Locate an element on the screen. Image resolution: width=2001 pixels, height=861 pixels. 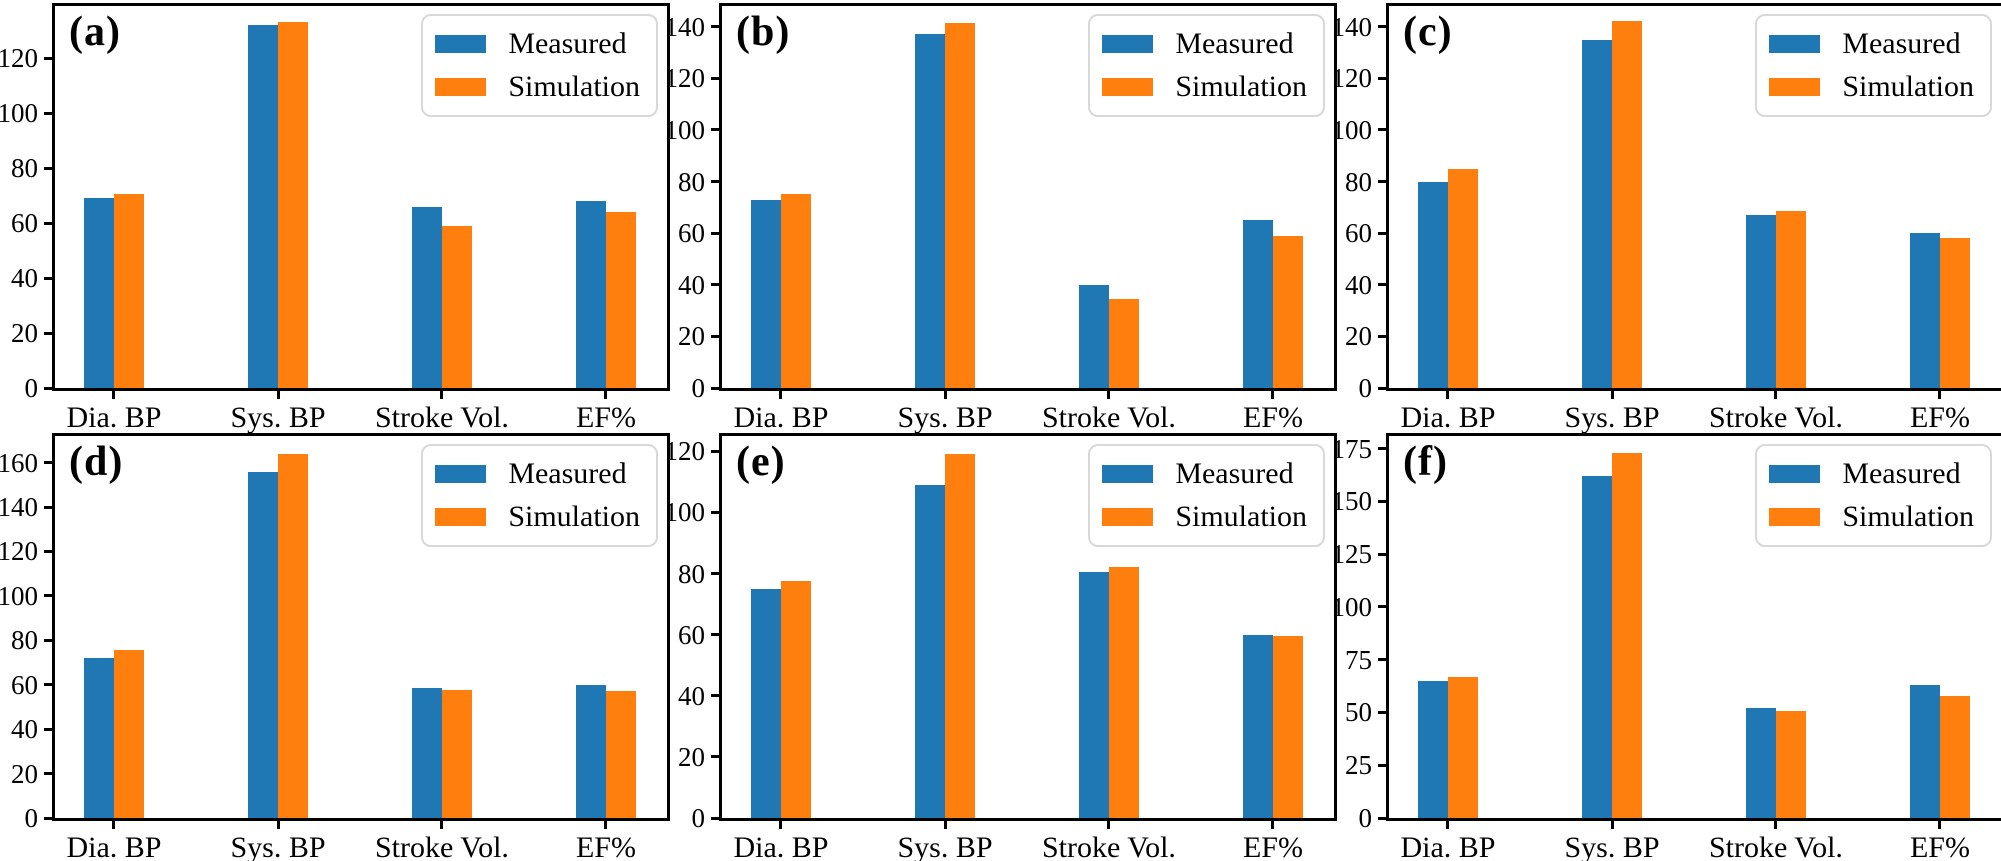
subplot-label-a: (a) is located at coordinates (95, 32).